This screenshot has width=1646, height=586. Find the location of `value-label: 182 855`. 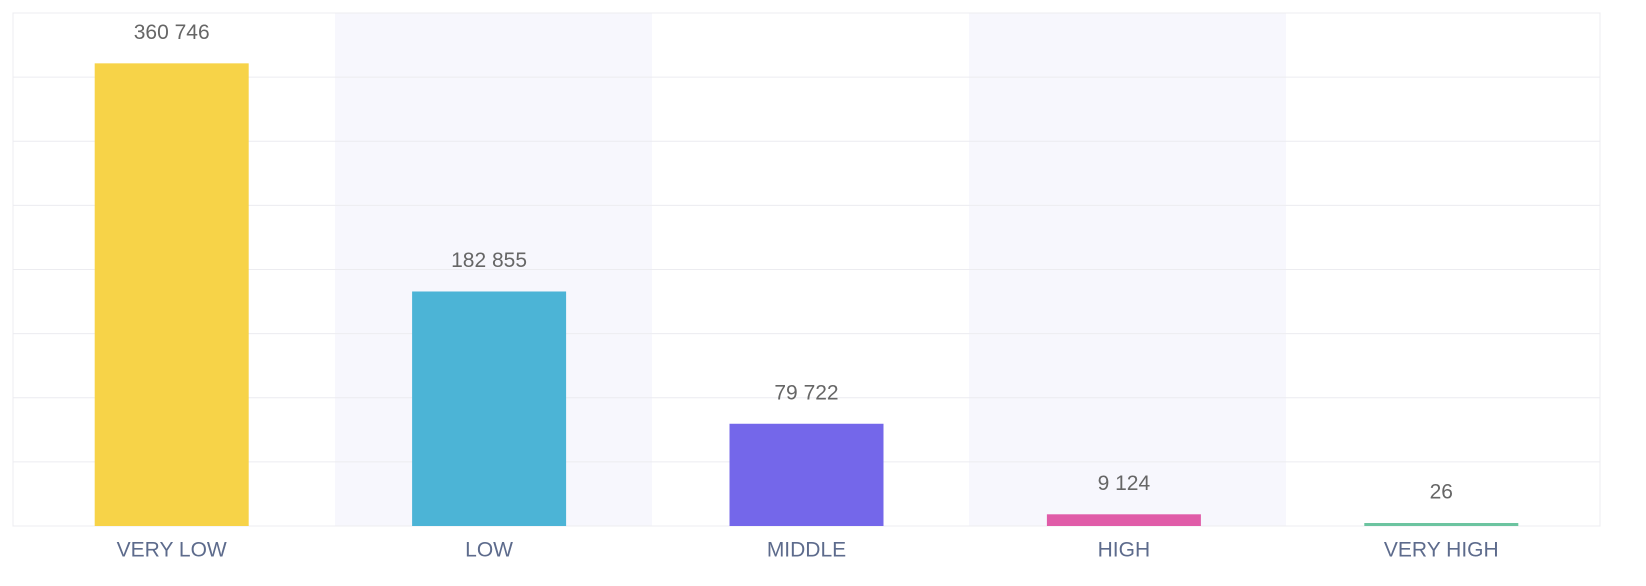

value-label: 182 855 is located at coordinates (489, 260).